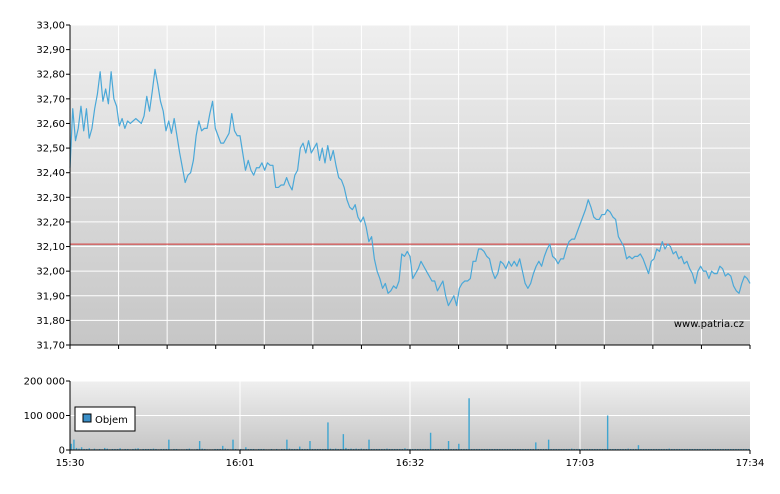 The image size is (780, 494). I want to click on x-tick-label: 16:32, so click(410, 463).